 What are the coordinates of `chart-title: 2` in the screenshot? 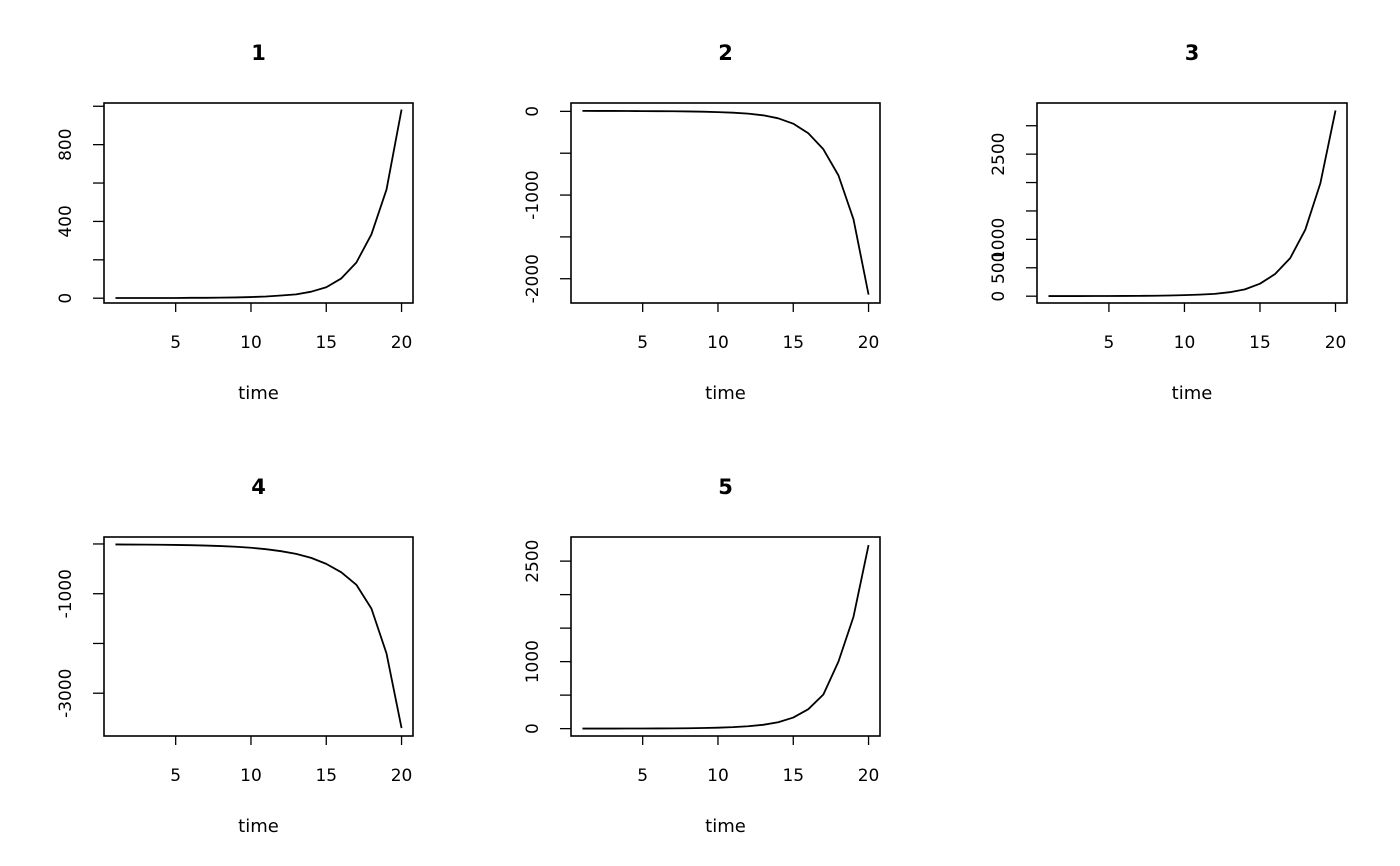 It's located at (725, 53).